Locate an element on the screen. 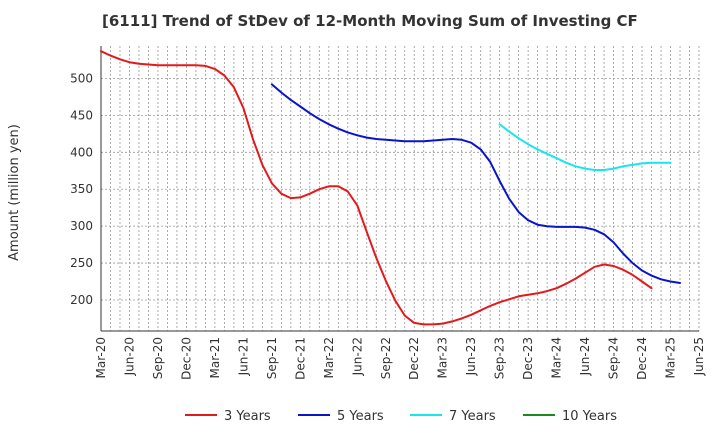 Image resolution: width=720 pixels, height=440 pixels. y-tick-label: 350 is located at coordinates (81, 189).